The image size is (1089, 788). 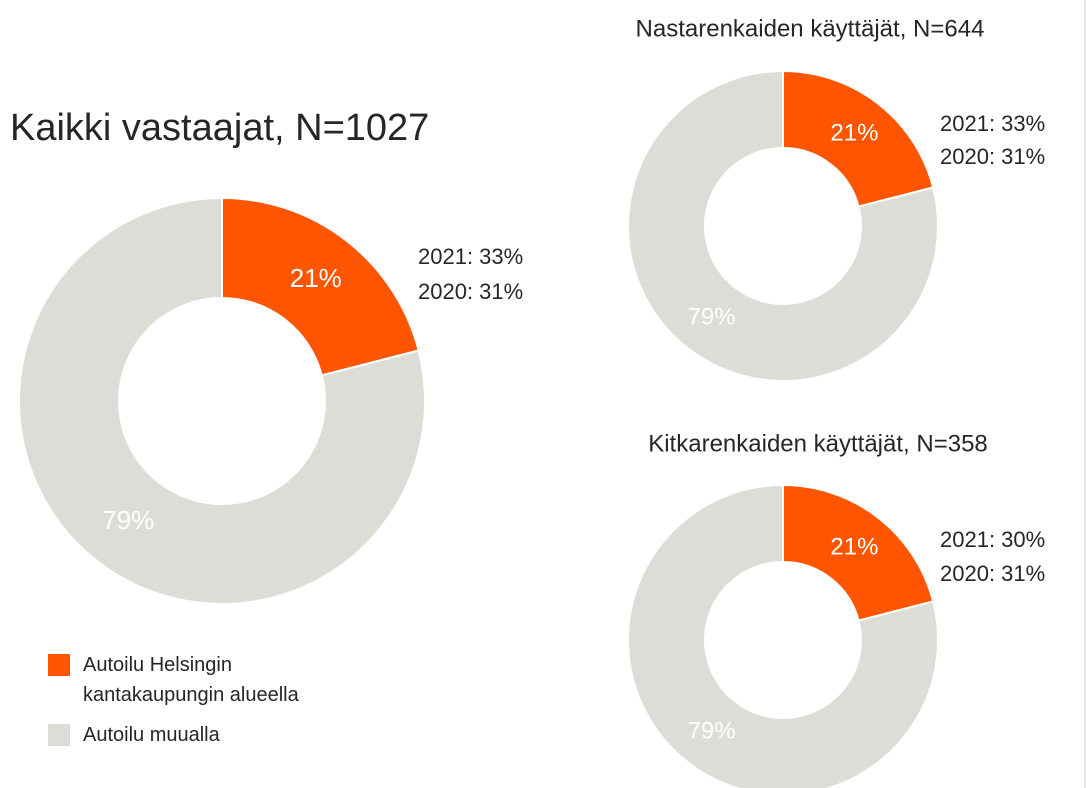 What do you see at coordinates (992, 539) in the screenshot?
I see `annotation: 2021: 30%` at bounding box center [992, 539].